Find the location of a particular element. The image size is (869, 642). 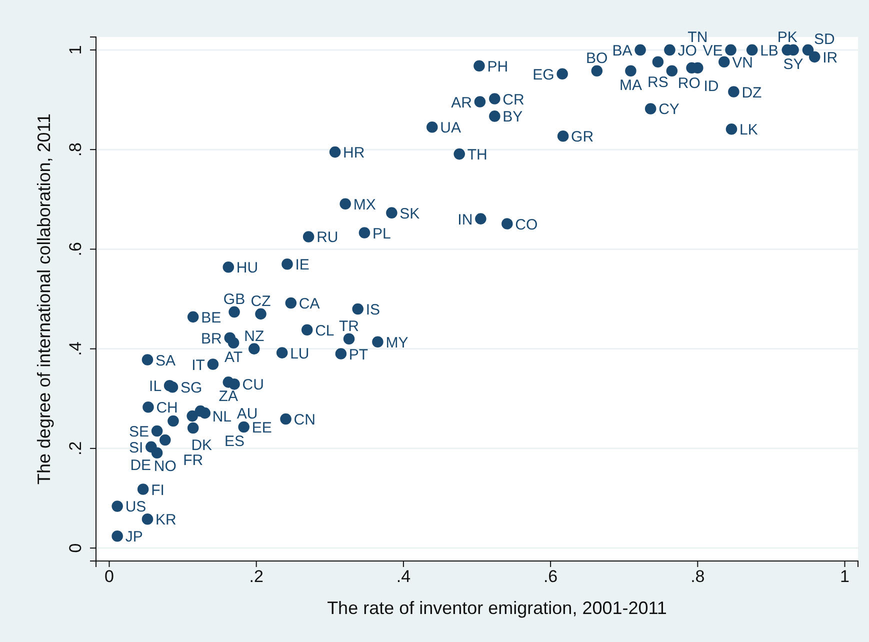

annotation: RO is located at coordinates (689, 83).